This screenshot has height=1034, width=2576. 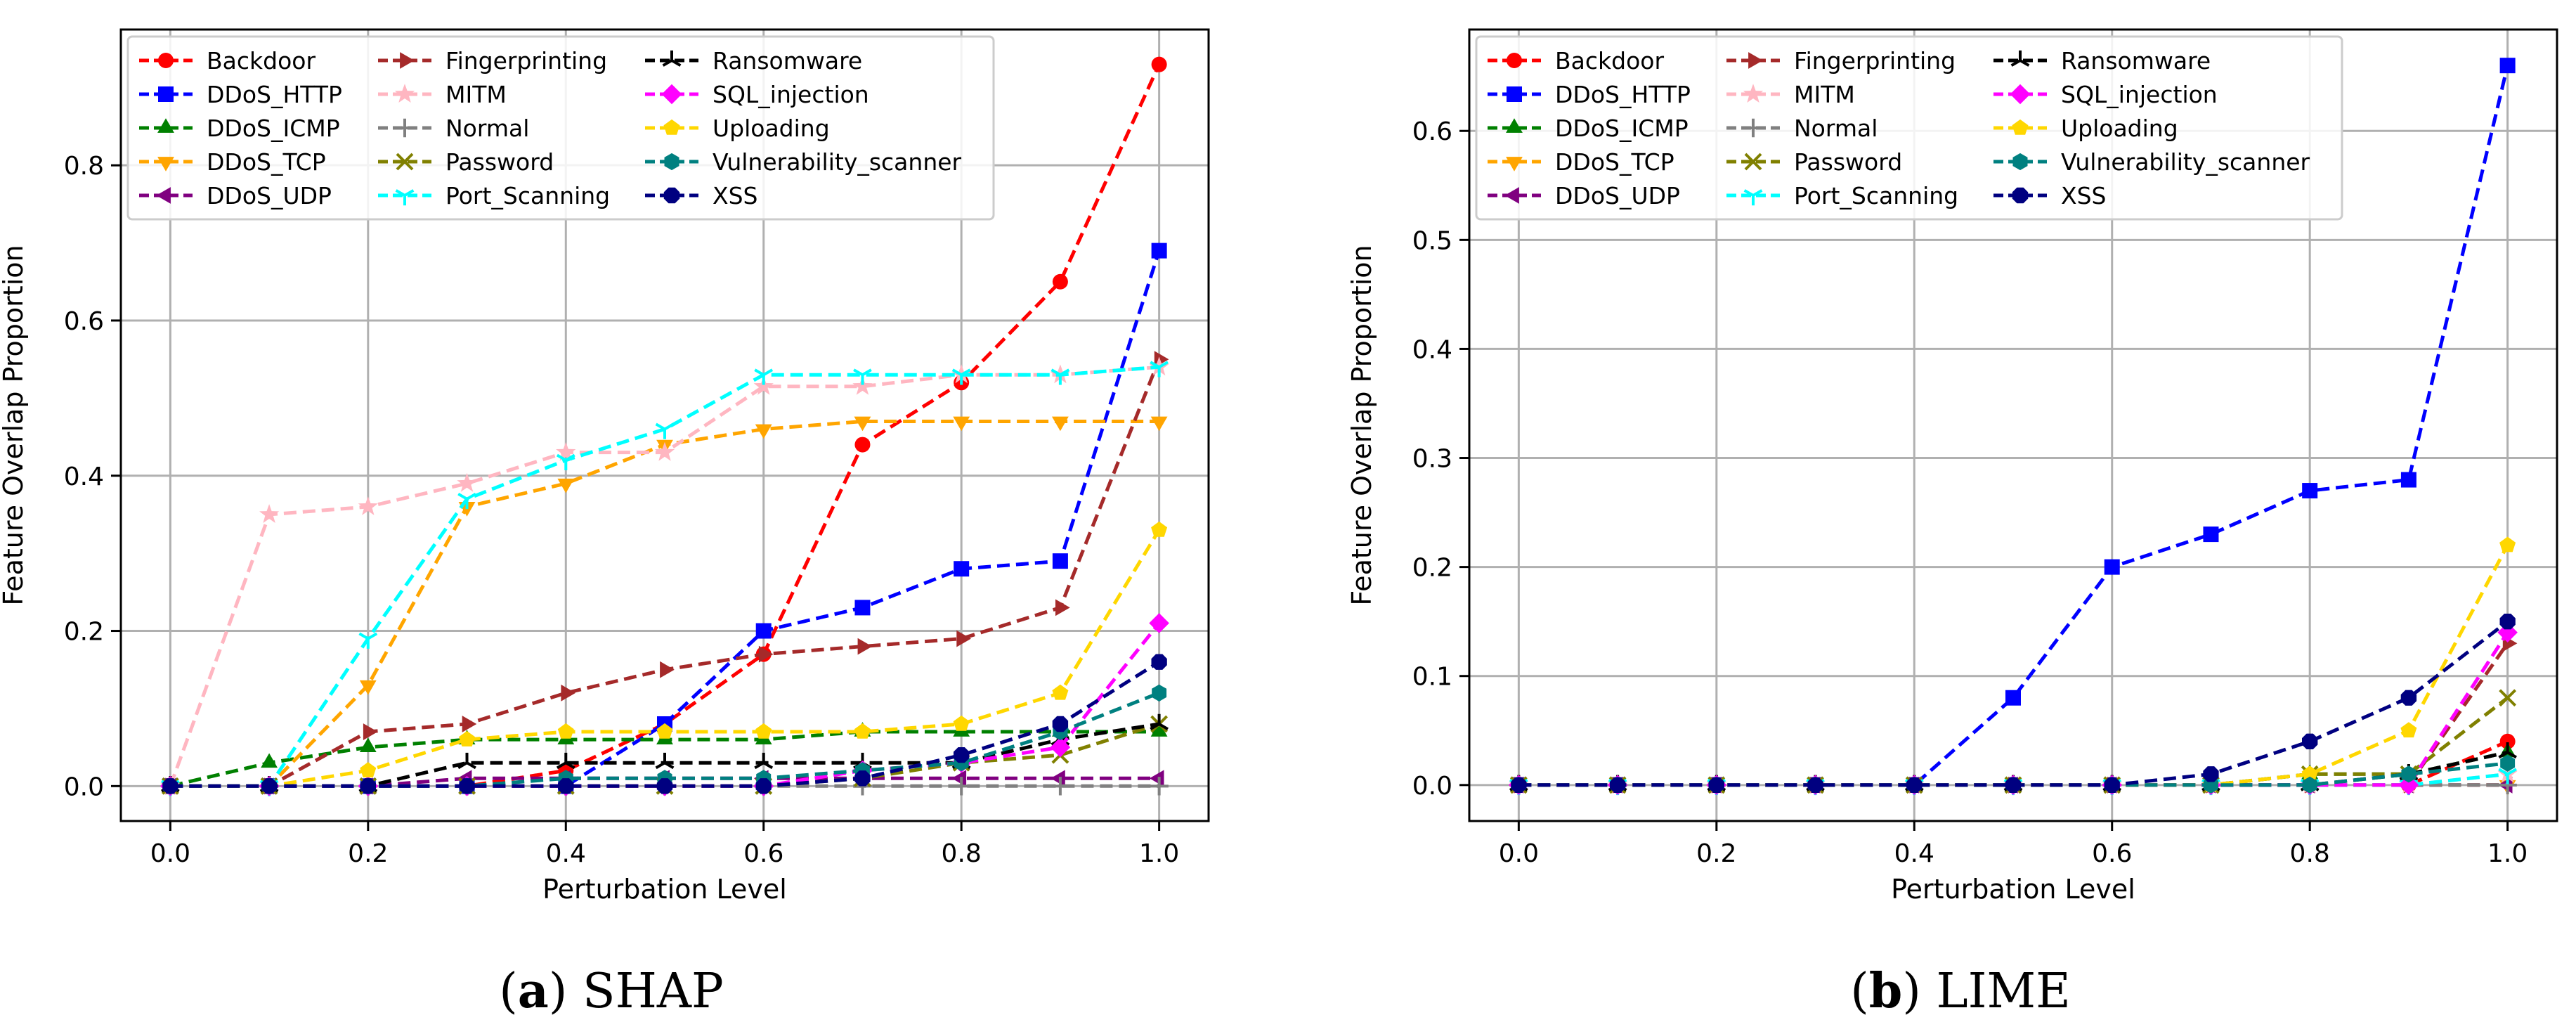 I want to click on panel-a-legend-item-mitm: MITM, so click(x=442, y=94).